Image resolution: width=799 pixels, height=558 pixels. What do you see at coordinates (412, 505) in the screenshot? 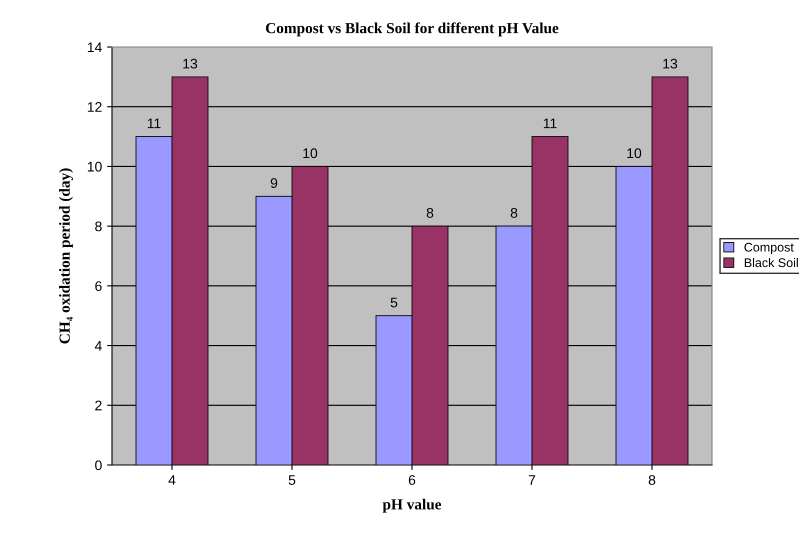
I see `x-axis-title: pH value` at bounding box center [412, 505].